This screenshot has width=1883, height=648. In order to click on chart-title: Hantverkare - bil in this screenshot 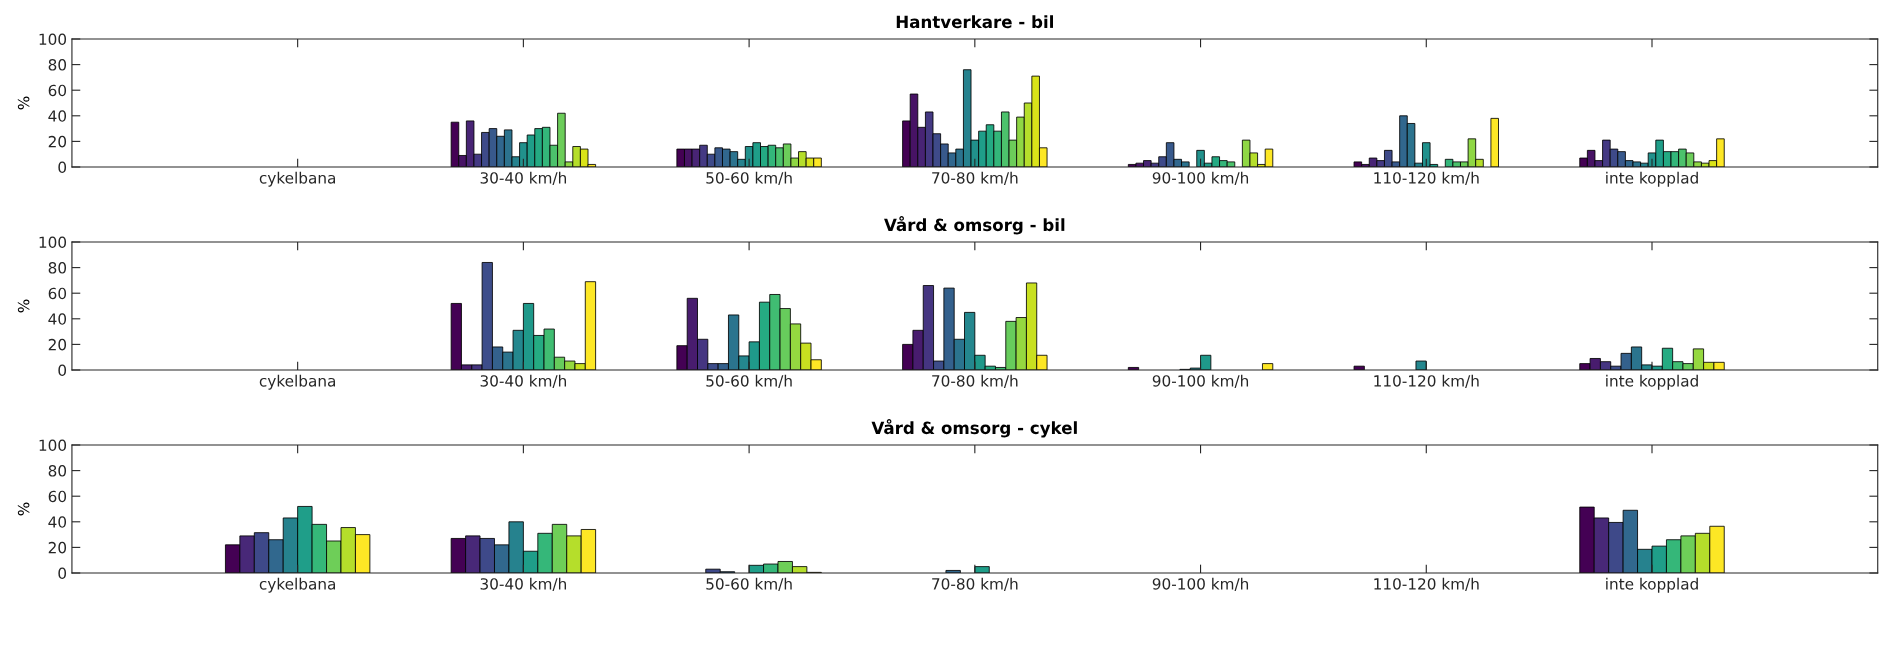, I will do `click(974, 22)`.